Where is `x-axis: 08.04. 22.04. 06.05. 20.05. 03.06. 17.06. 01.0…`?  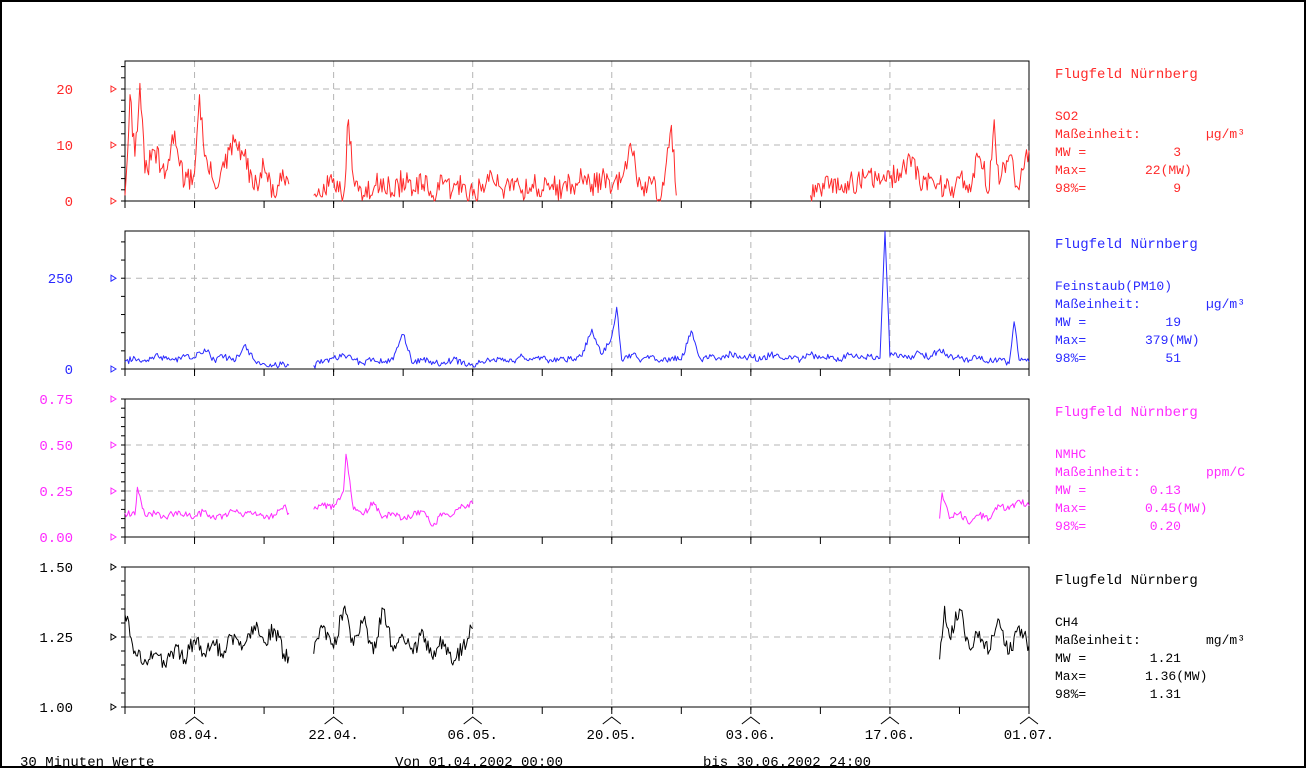 x-axis: 08.04. 22.04. 06.05. 20.05. 03.06. 17.06. 01.0… is located at coordinates (611, 730).